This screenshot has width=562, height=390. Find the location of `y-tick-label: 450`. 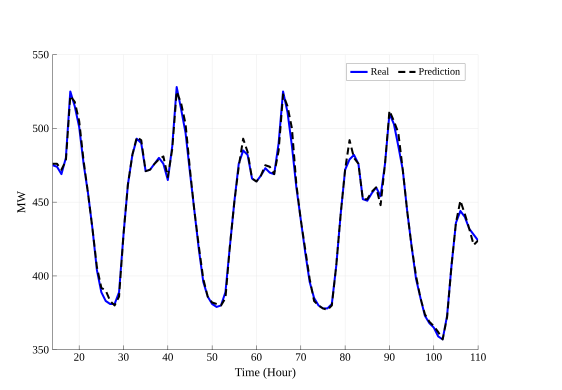

y-tick-label: 450 is located at coordinates (40, 202).